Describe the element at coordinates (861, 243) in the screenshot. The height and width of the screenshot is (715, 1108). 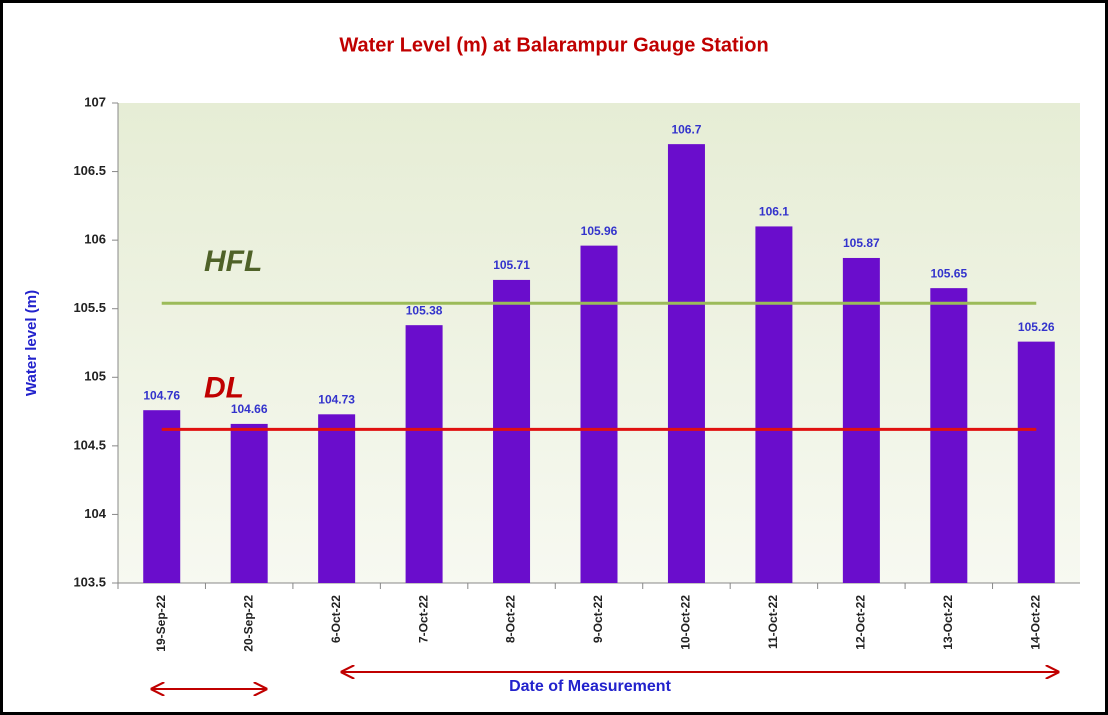
I see `data-label: 105.87` at that location.